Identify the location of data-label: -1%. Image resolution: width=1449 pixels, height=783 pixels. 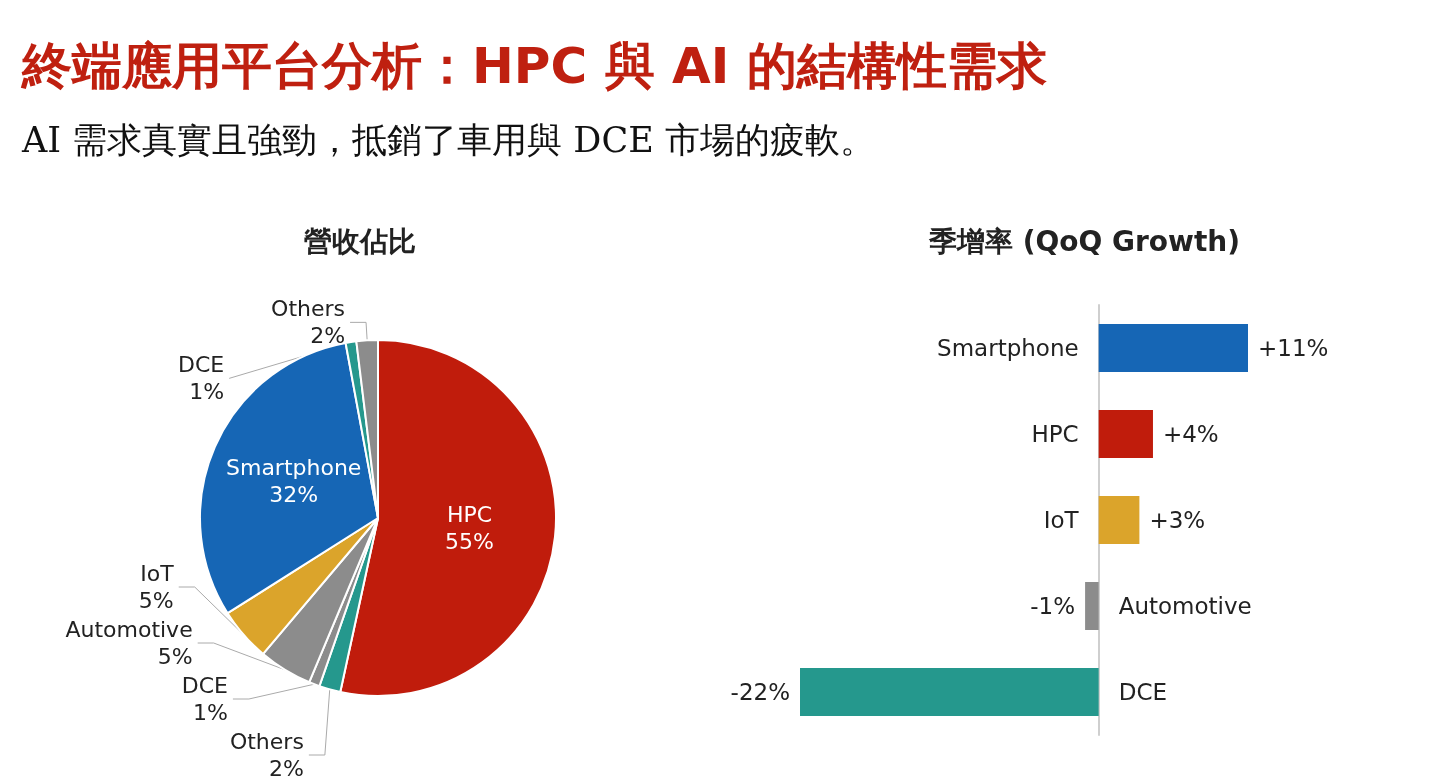
(1053, 606).